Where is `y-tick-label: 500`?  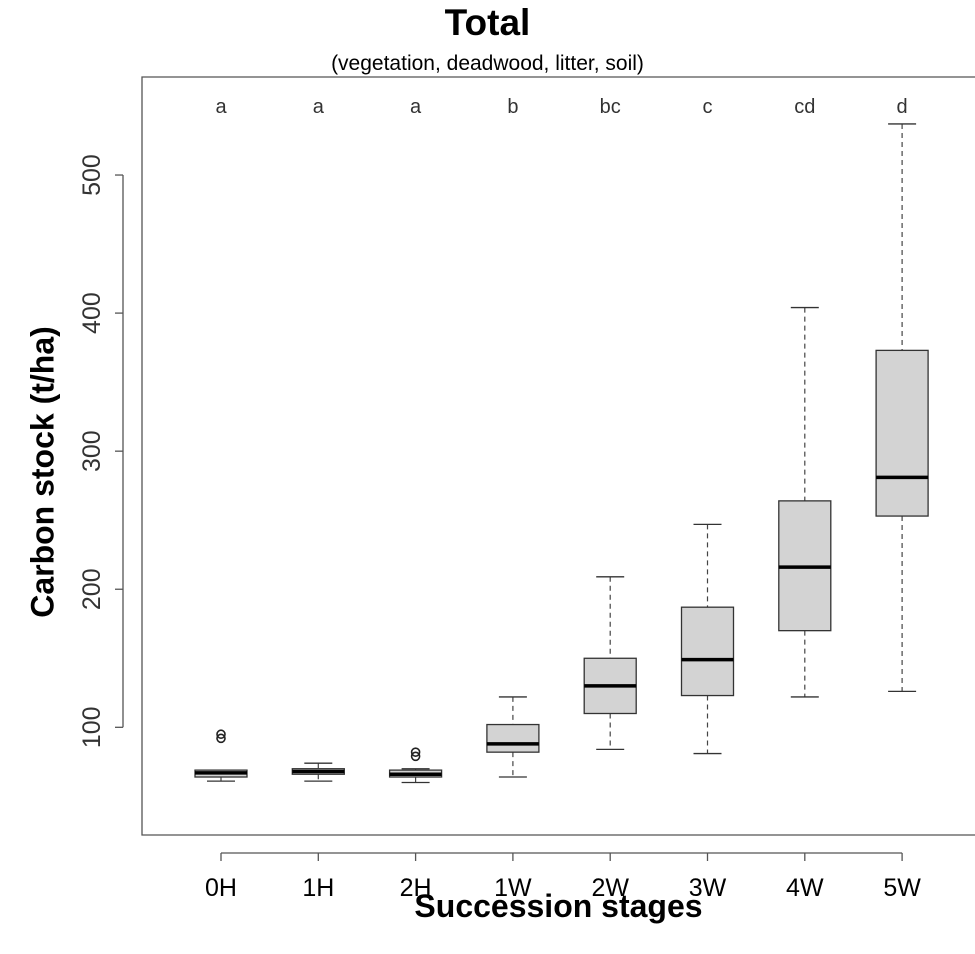 y-tick-label: 500 is located at coordinates (92, 175).